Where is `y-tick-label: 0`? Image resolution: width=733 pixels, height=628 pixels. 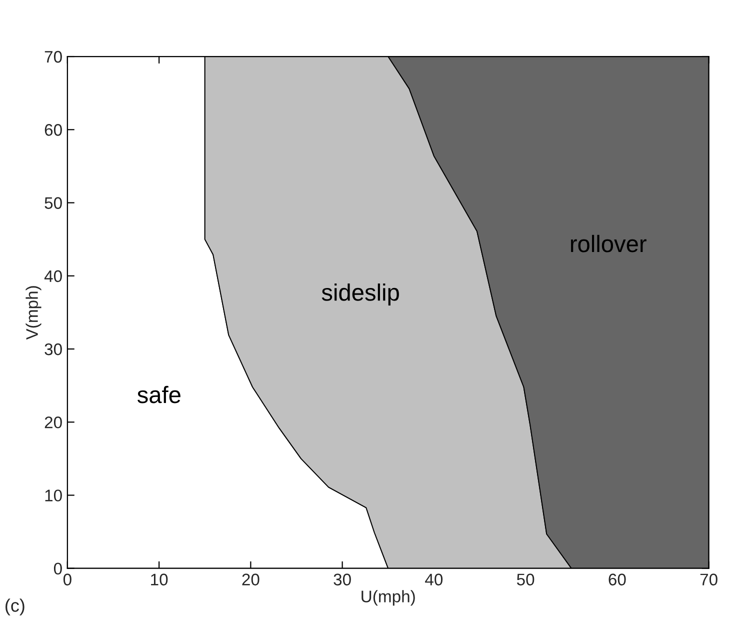
y-tick-label: 0 is located at coordinates (58, 568).